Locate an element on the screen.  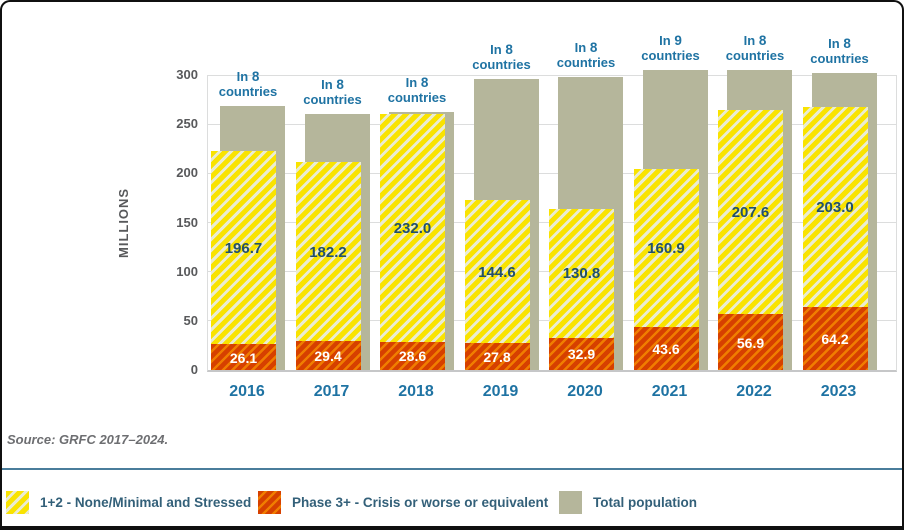
phase3-value-label-2023: 64.2 is located at coordinates (835, 338).